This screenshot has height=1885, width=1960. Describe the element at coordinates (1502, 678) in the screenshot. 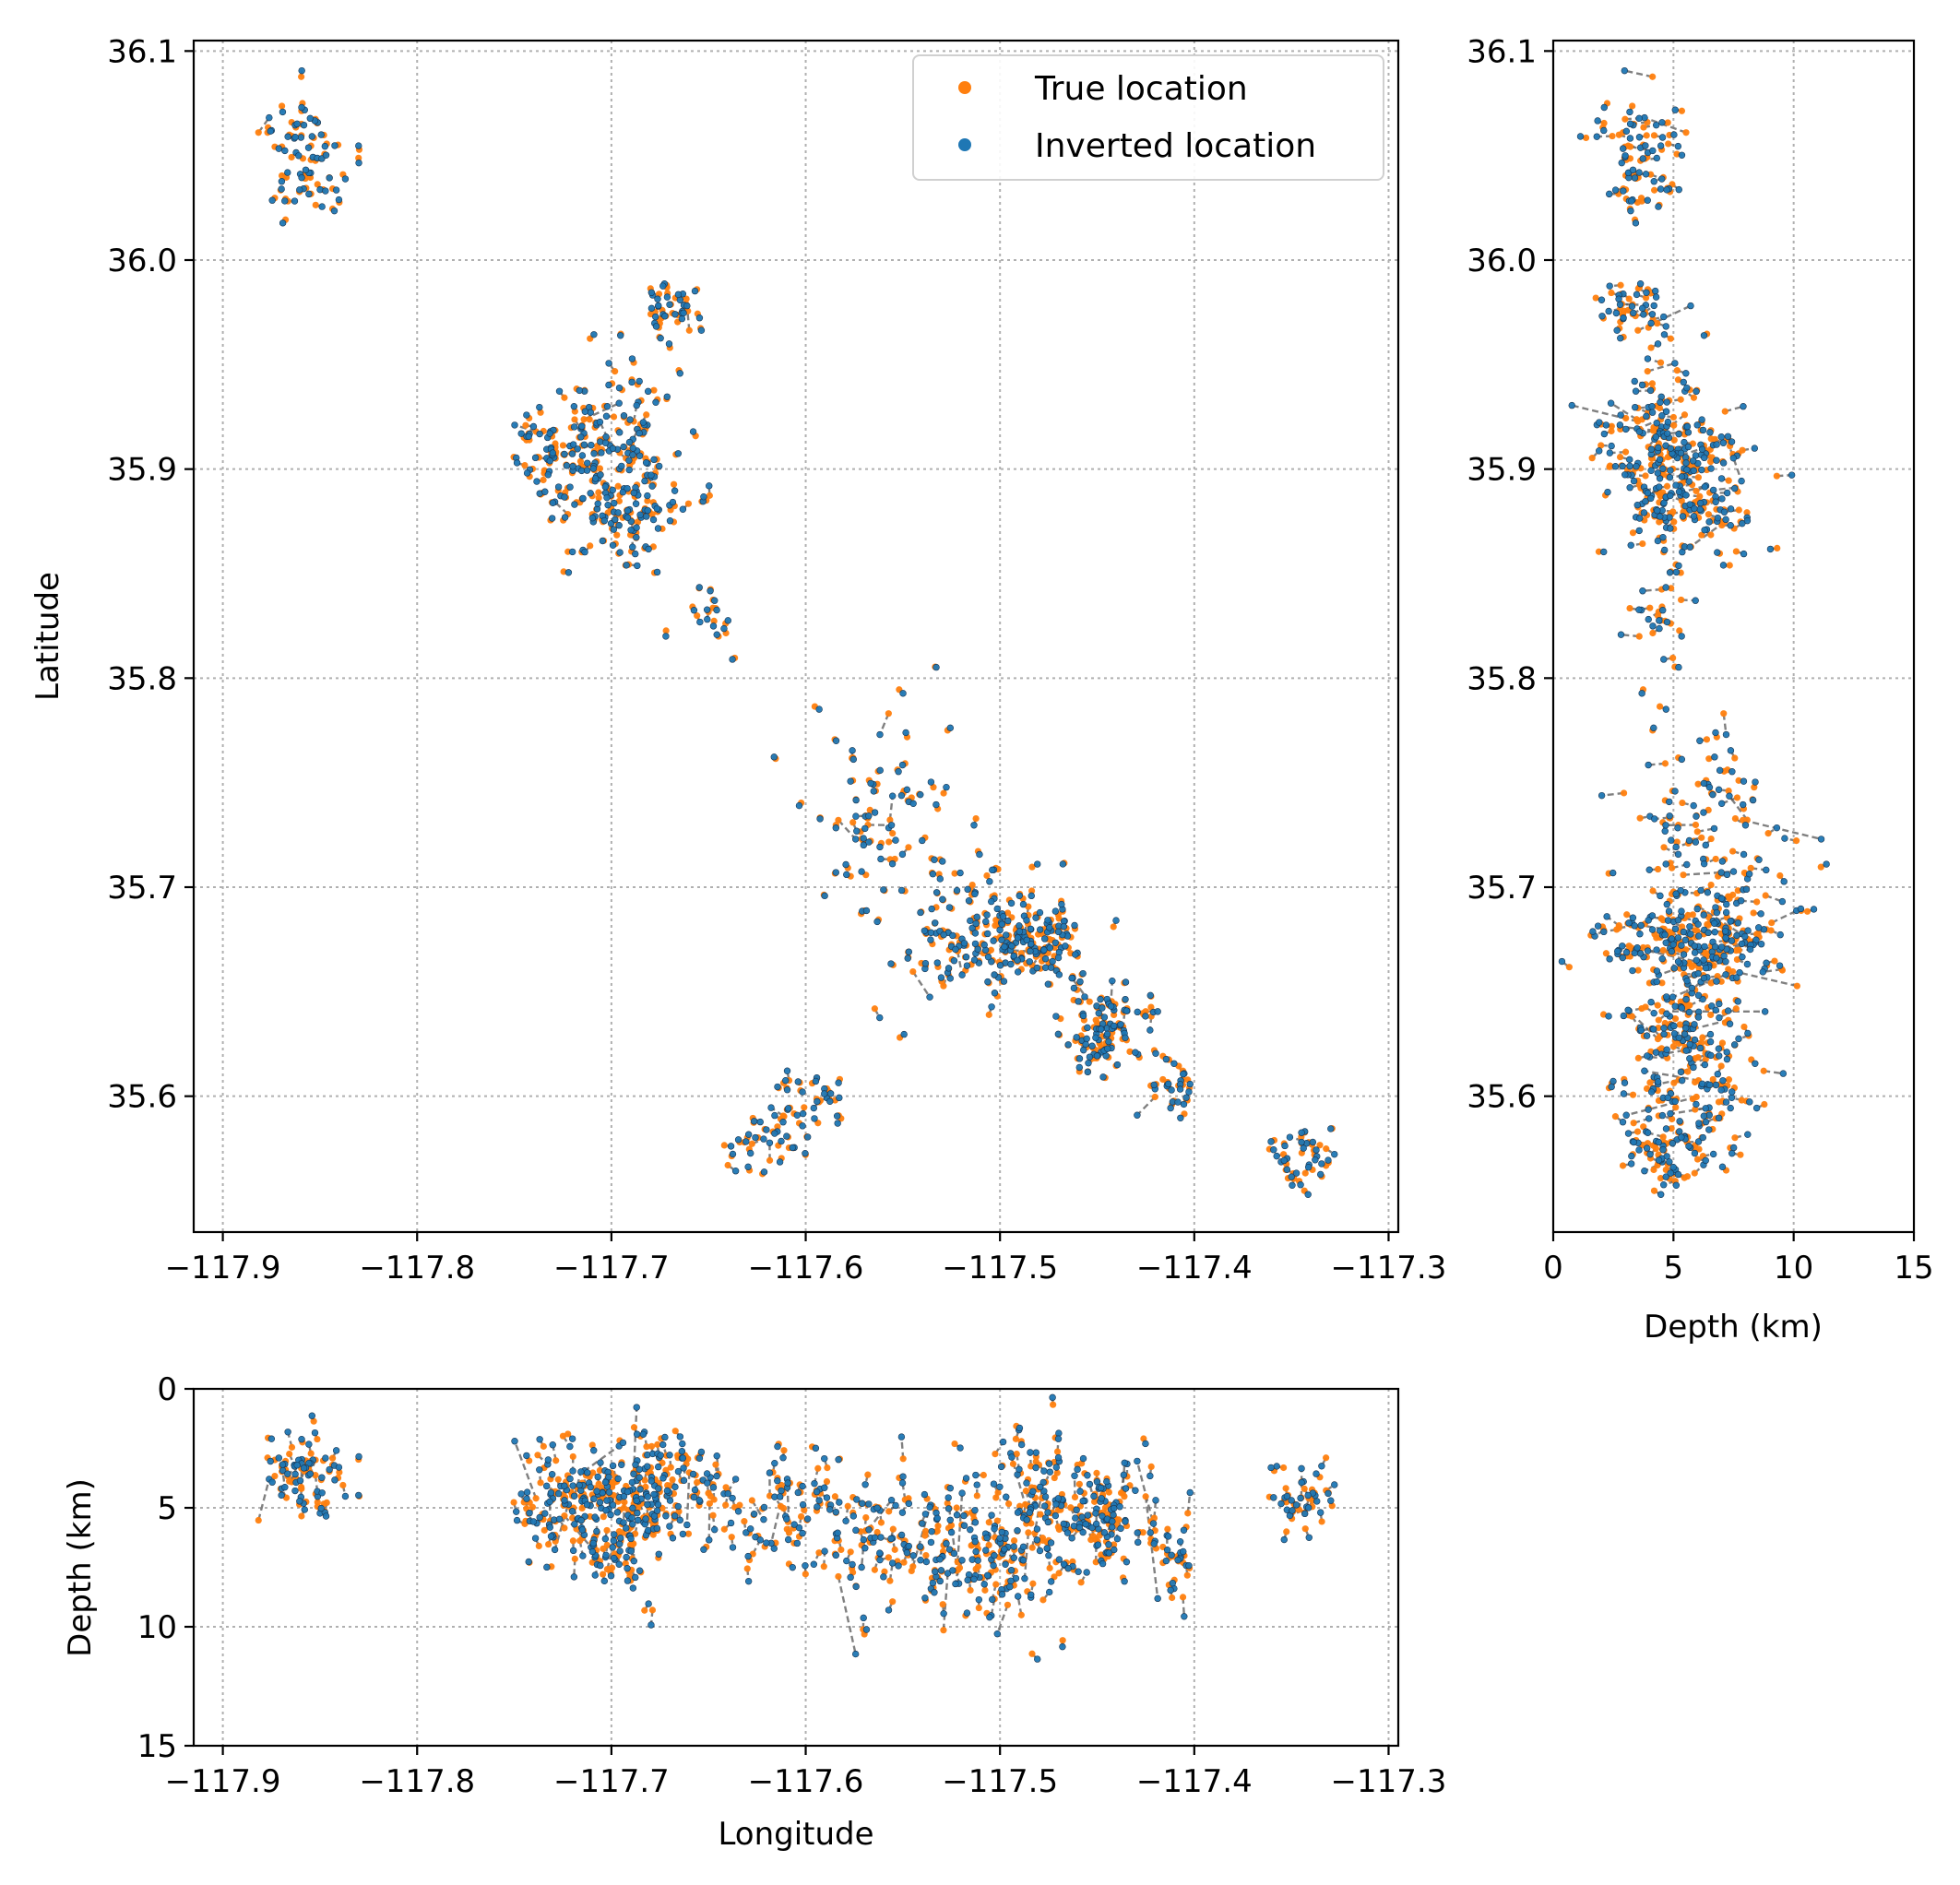

I see `dl-ytick-label: 35.8` at that location.